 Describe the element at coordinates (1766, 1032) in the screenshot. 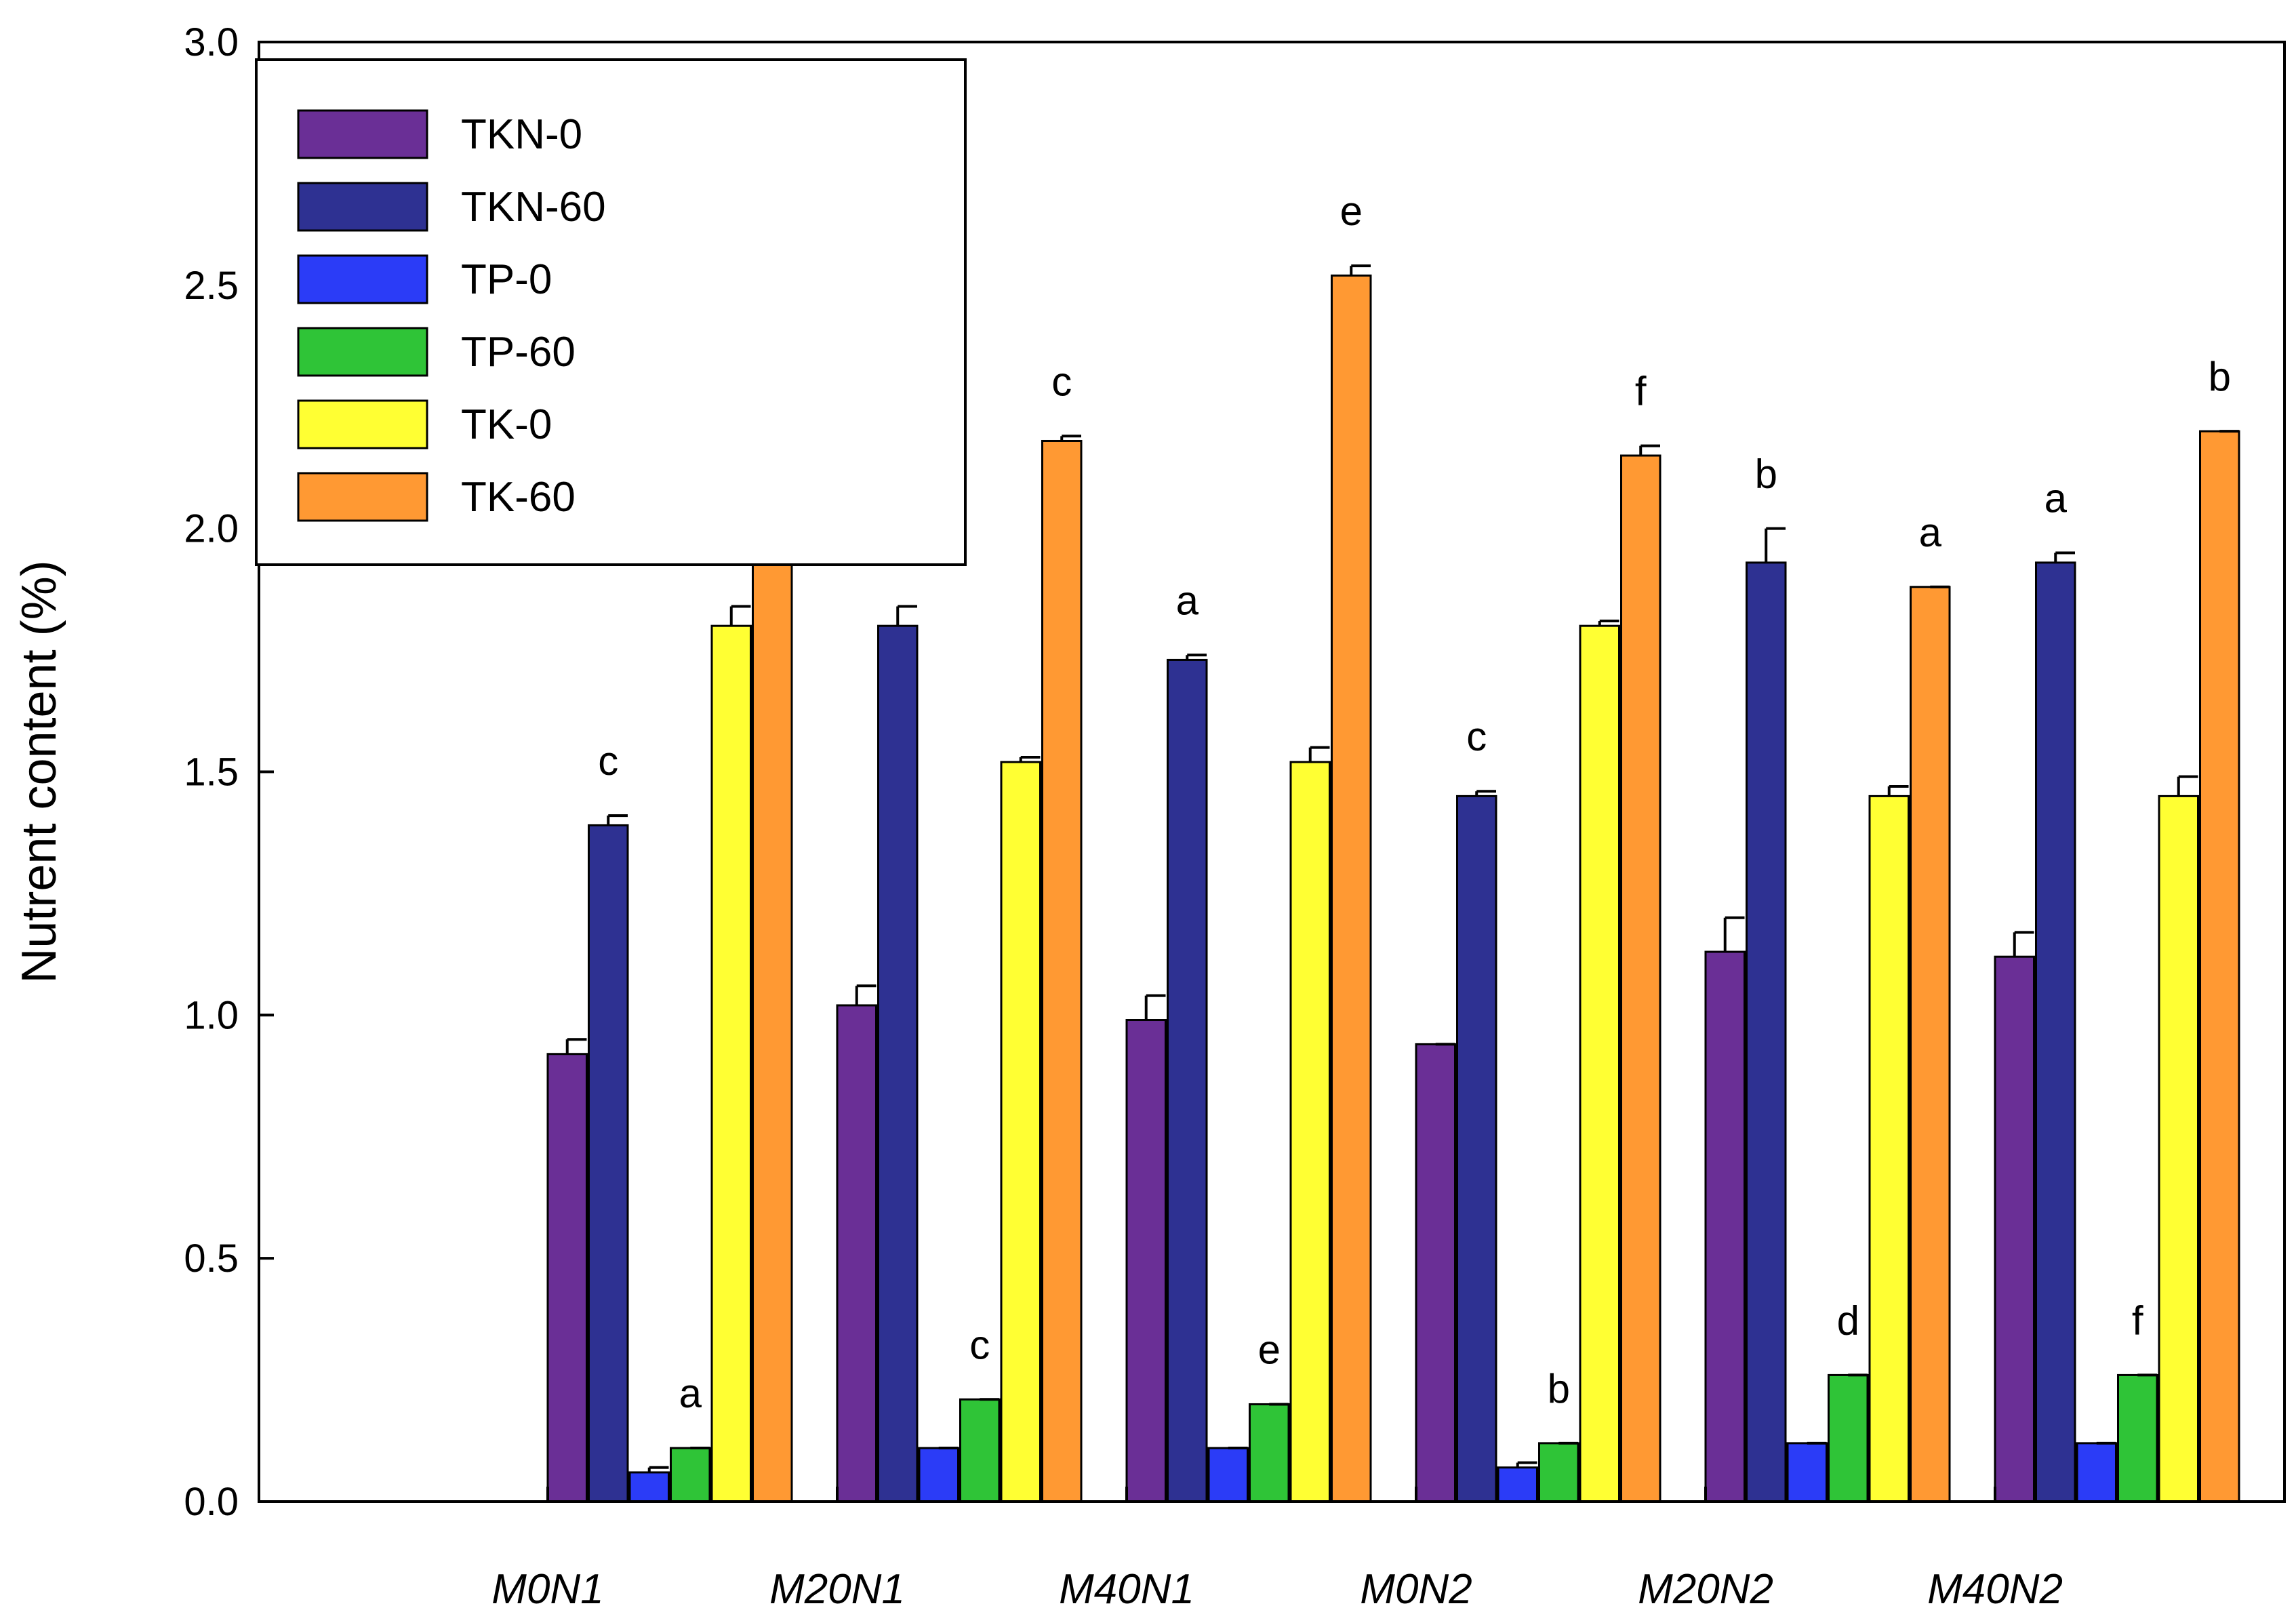

I see `bar-tkn-60-m20n2` at that location.